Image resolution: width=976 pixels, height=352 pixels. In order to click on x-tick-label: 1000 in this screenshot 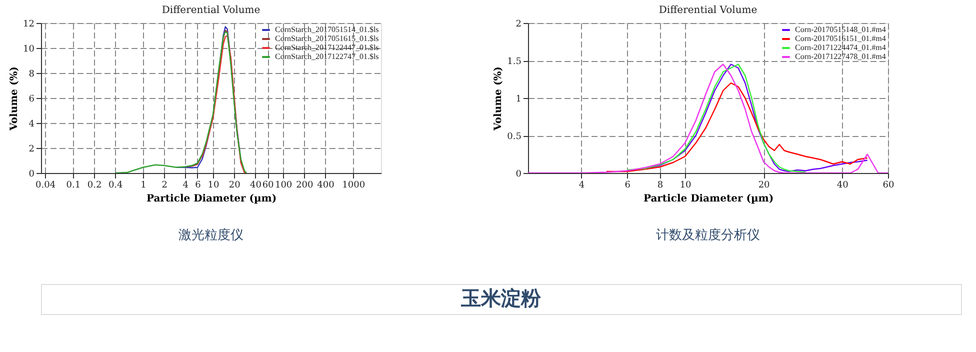, I will do `click(354, 185)`.